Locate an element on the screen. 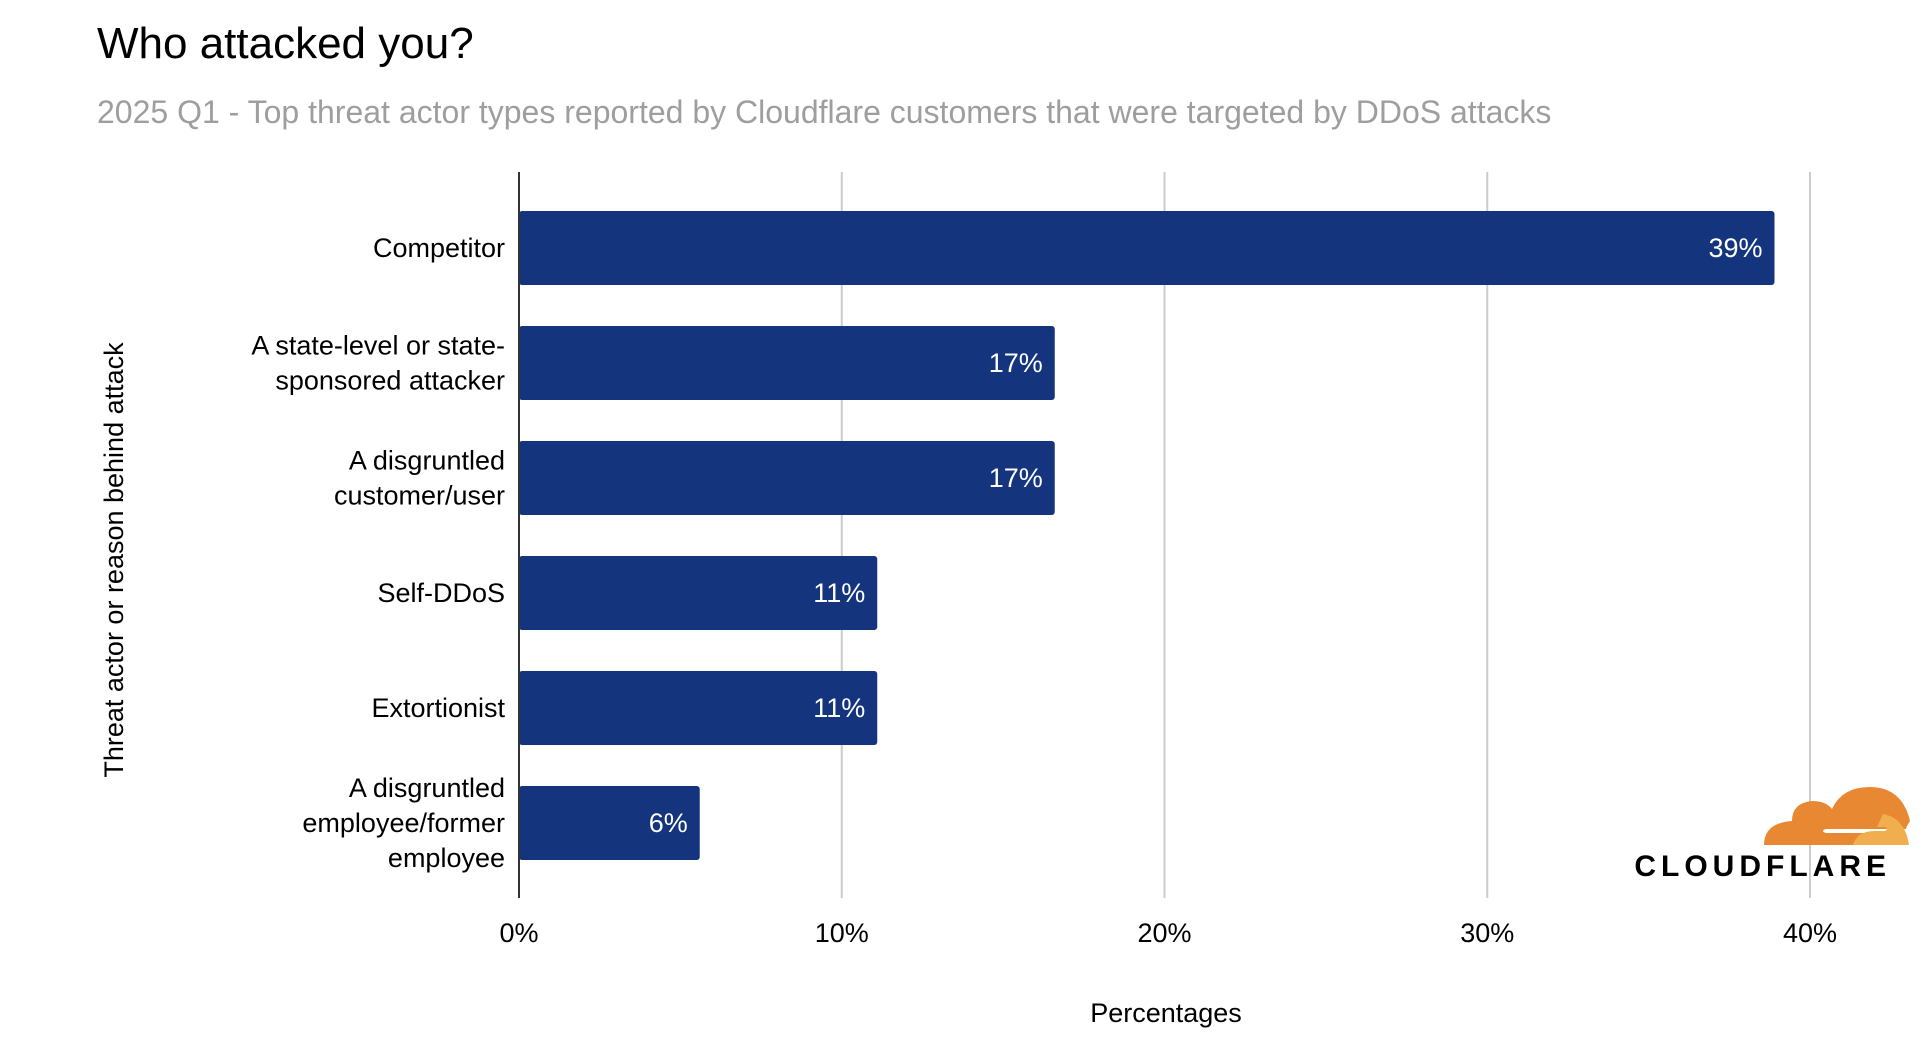  category-label: employee is located at coordinates (446, 858).